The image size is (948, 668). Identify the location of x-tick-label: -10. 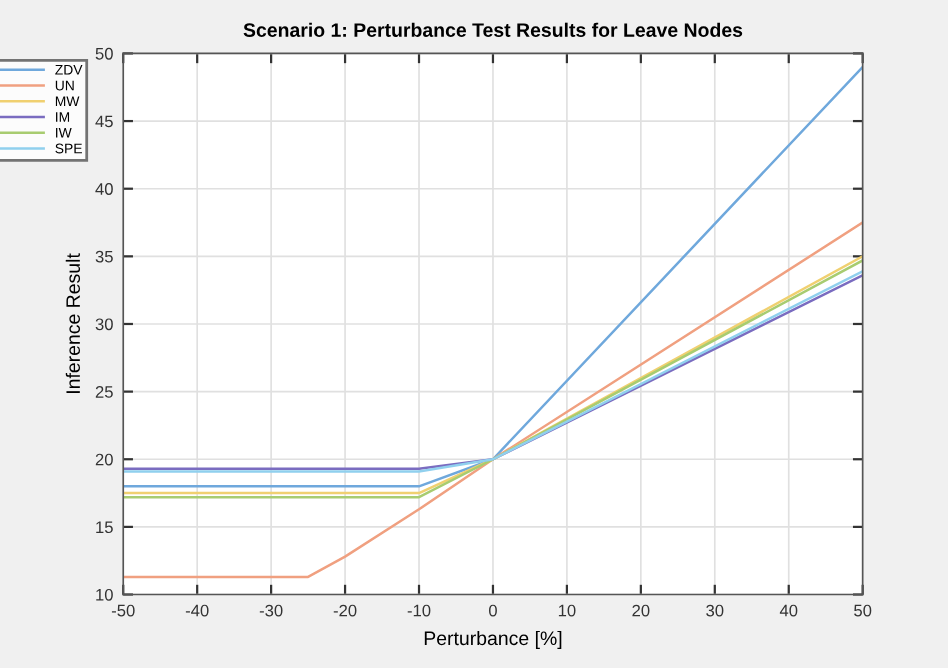
(419, 610).